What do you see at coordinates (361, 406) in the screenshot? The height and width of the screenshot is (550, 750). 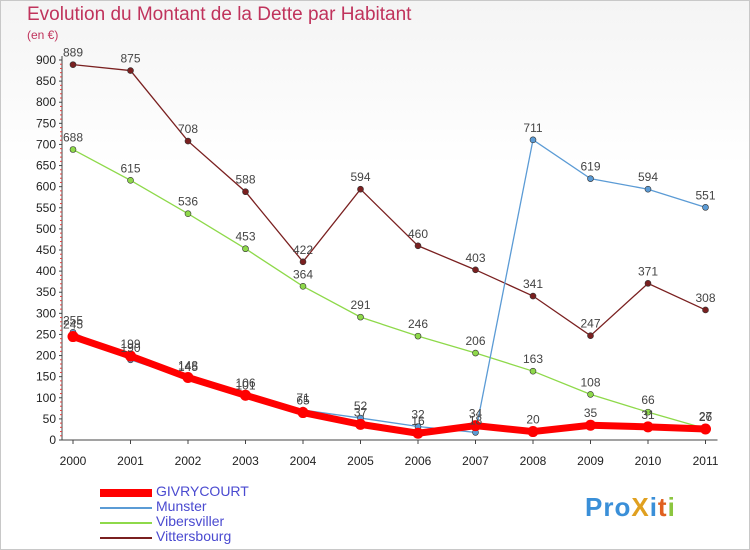 I see `data-label: 52` at bounding box center [361, 406].